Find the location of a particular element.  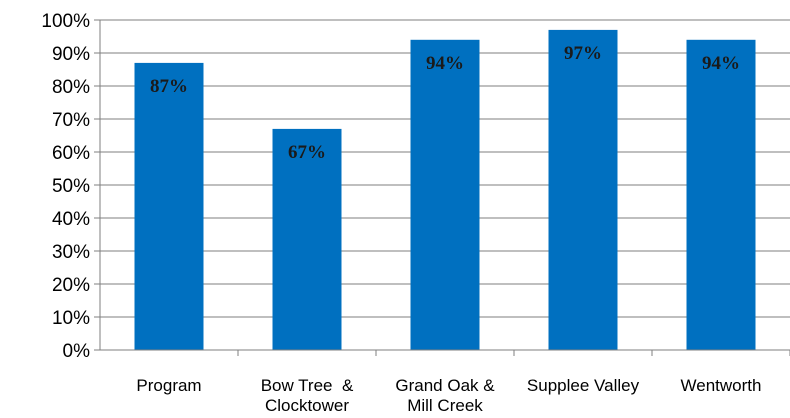

x-tick-label: Supplee Valley is located at coordinates (583, 385).